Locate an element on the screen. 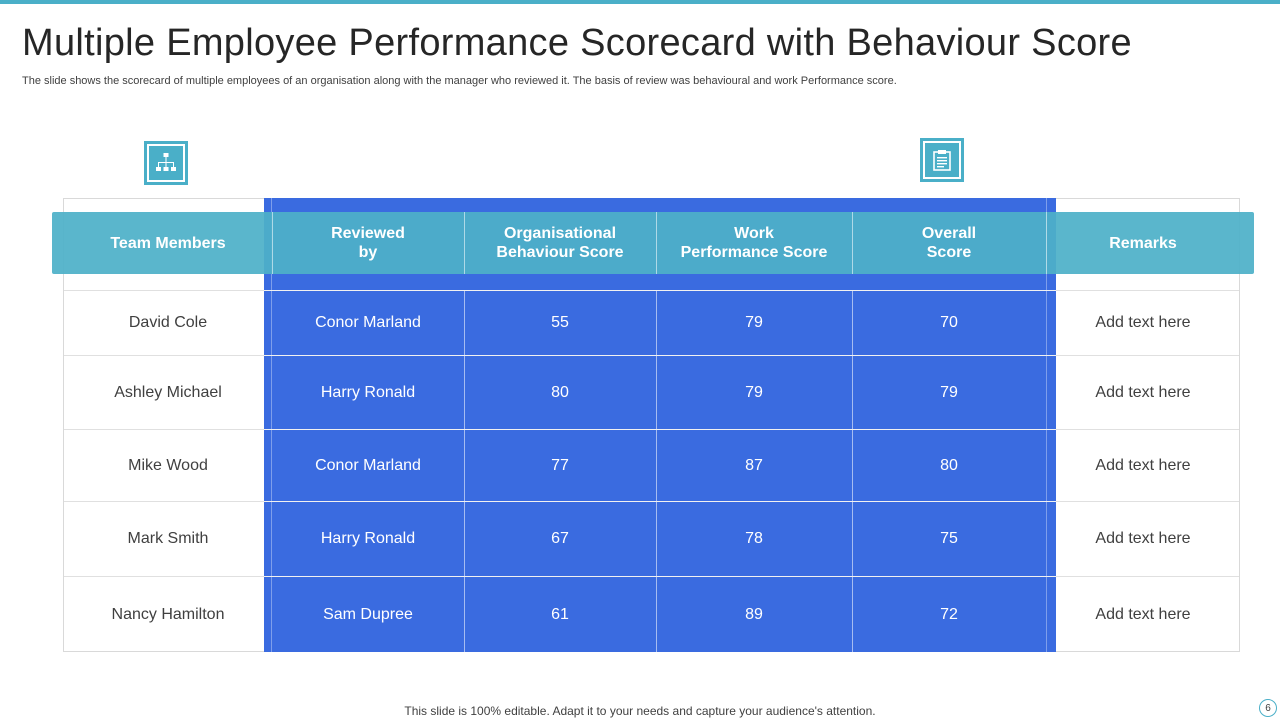 The width and height of the screenshot is (1280, 720). clipboard-icon-glyph is located at coordinates (942, 160).